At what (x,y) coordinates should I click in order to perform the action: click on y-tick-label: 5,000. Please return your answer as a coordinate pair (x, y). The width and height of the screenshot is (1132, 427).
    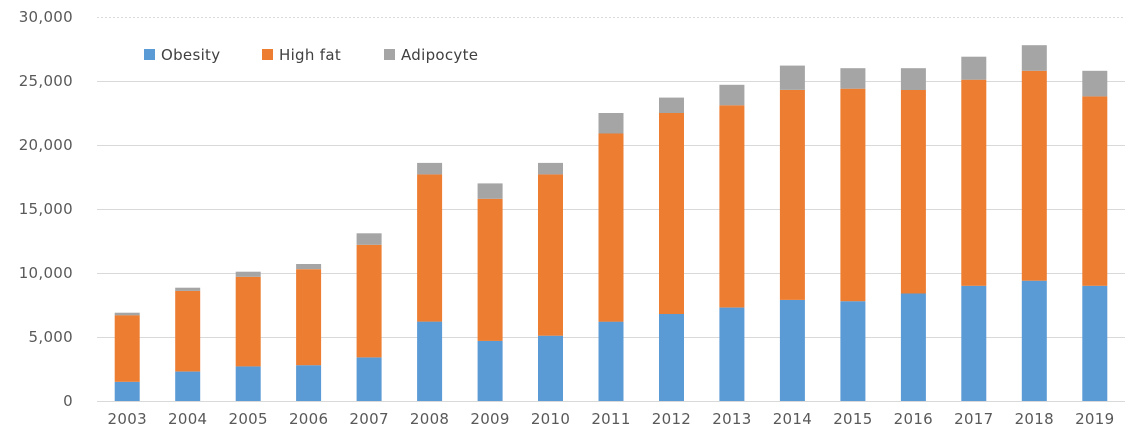
    Looking at the image, I should click on (51, 337).